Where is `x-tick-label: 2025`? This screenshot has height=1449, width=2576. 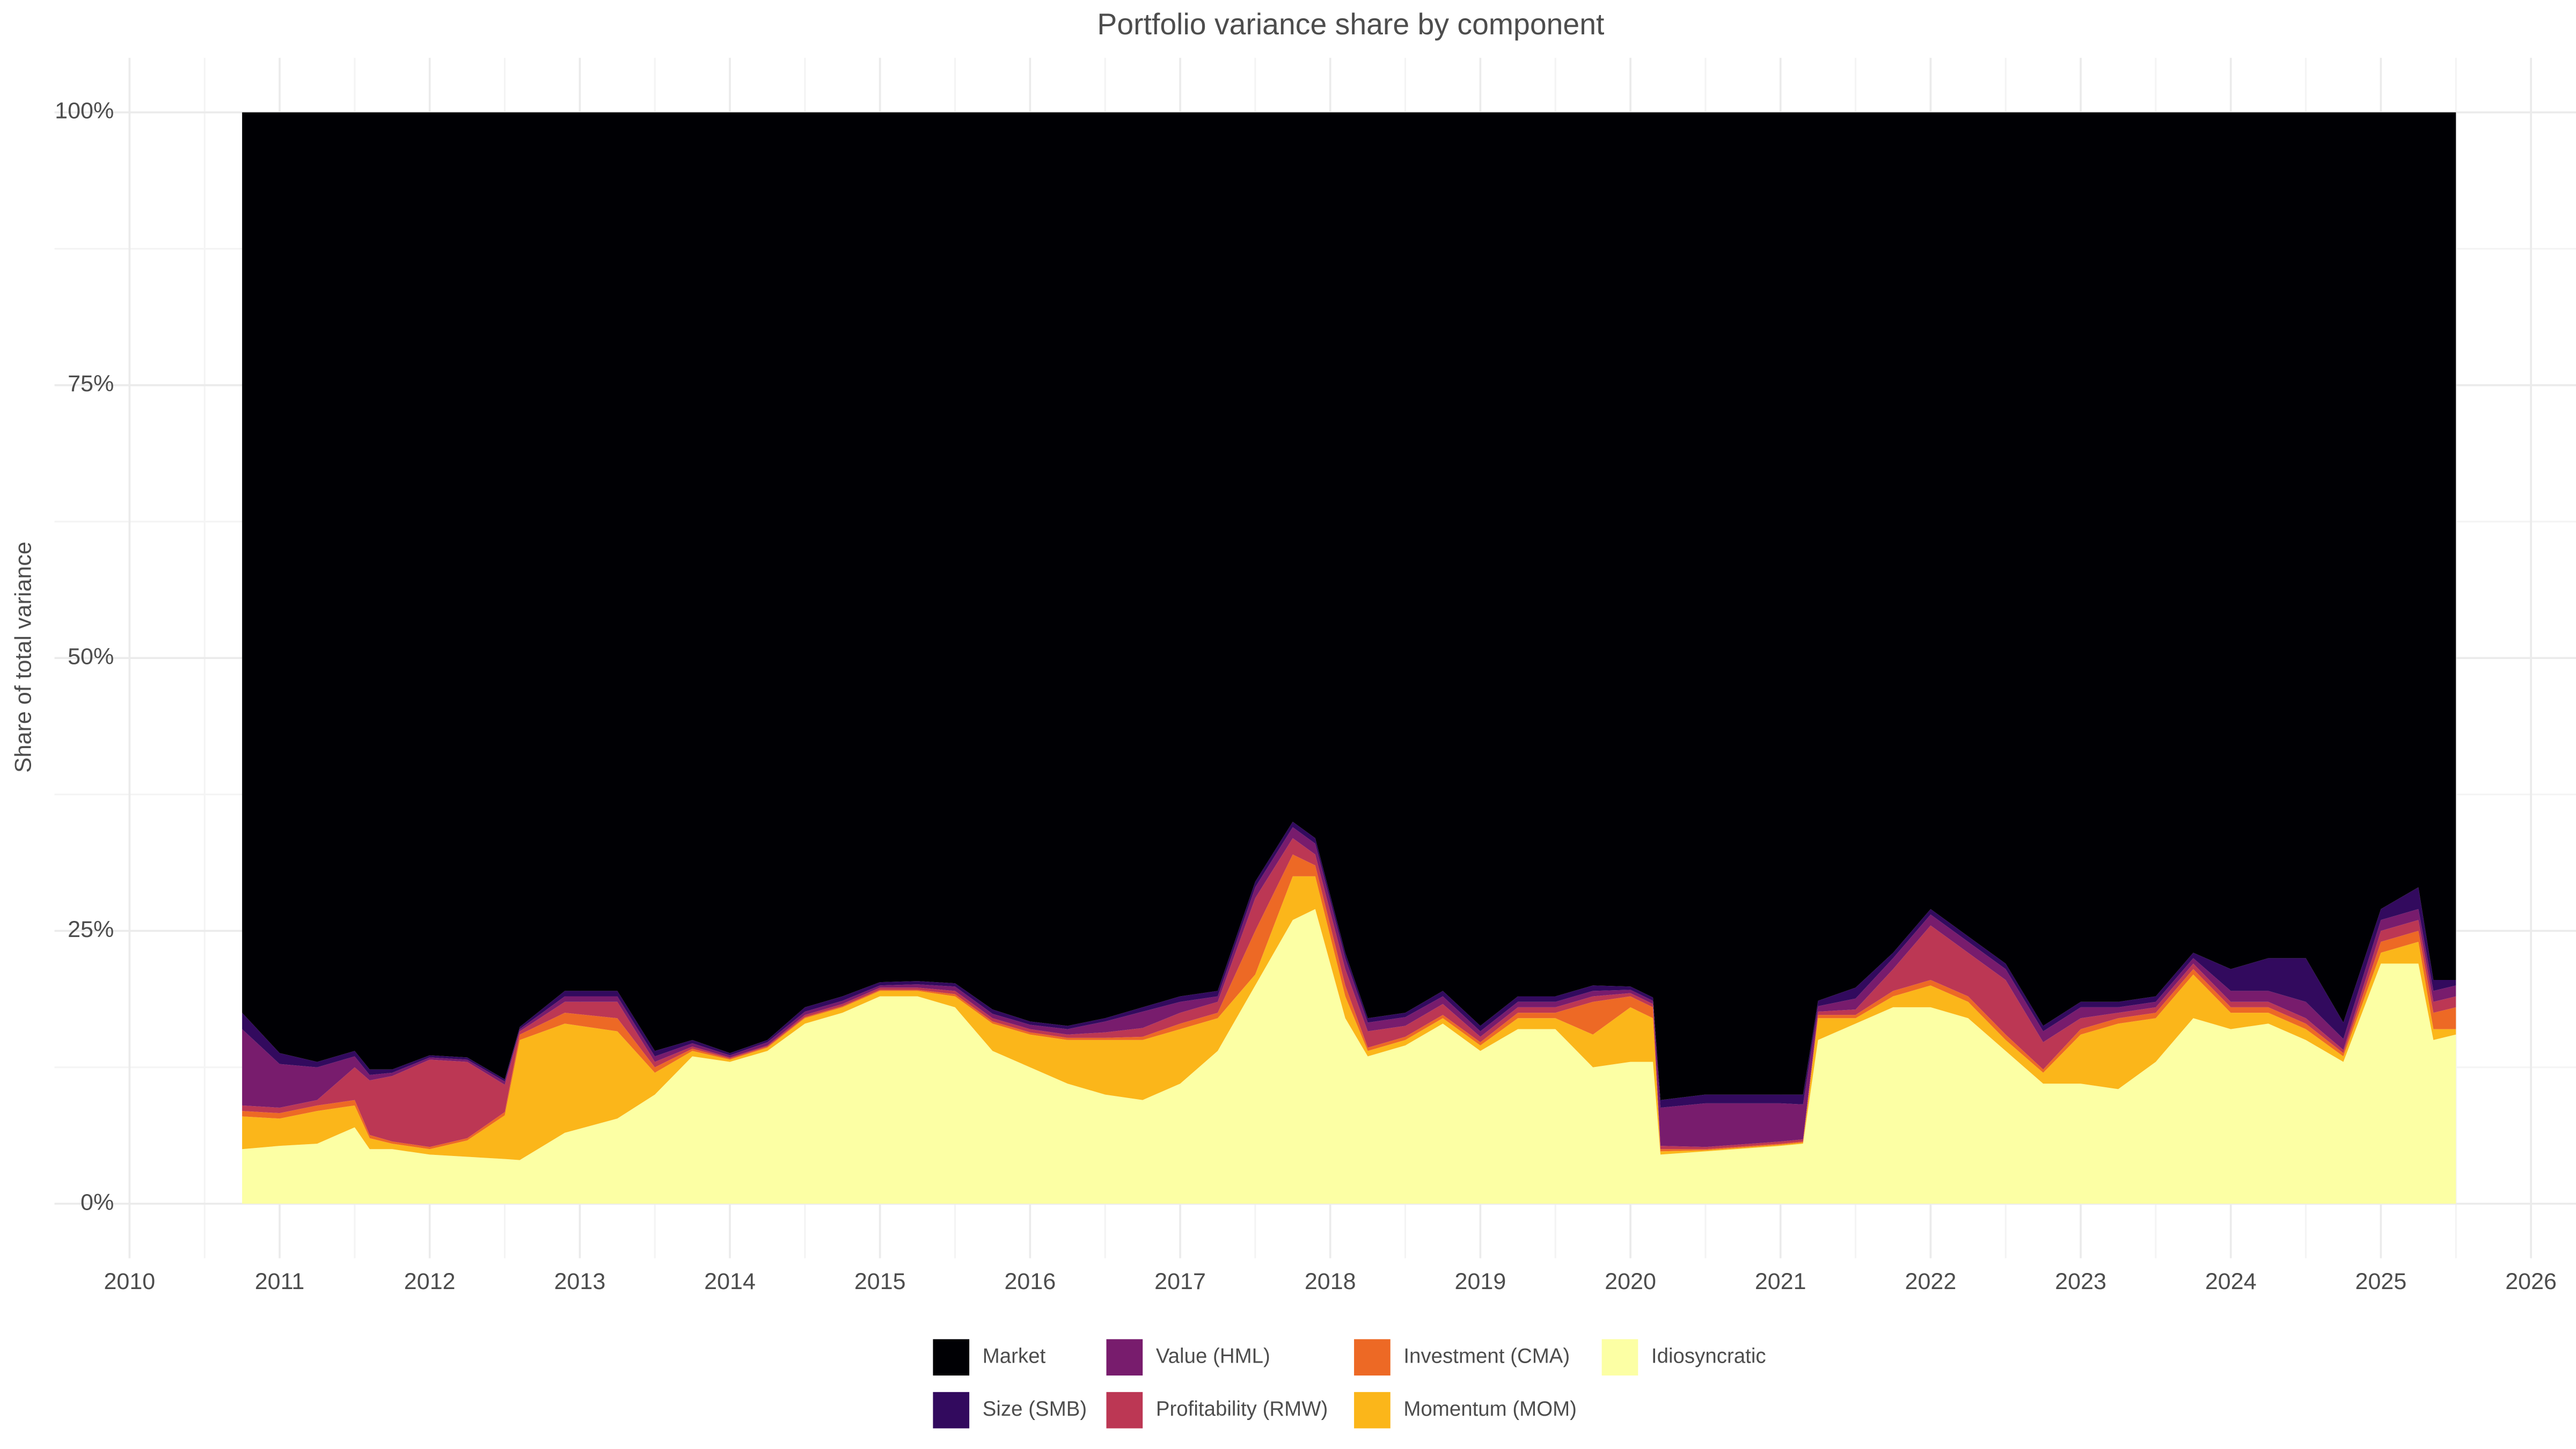
x-tick-label: 2025 is located at coordinates (2381, 1281).